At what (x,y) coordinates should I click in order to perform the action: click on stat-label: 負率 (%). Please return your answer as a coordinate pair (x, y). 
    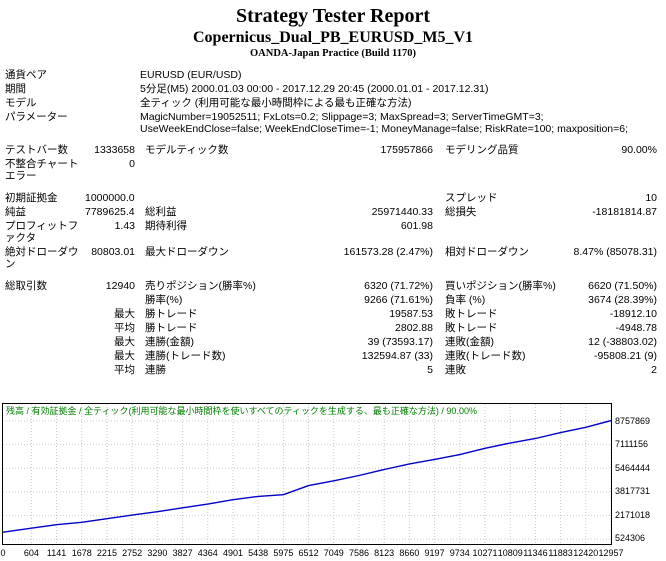
    Looking at the image, I should click on (465, 300).